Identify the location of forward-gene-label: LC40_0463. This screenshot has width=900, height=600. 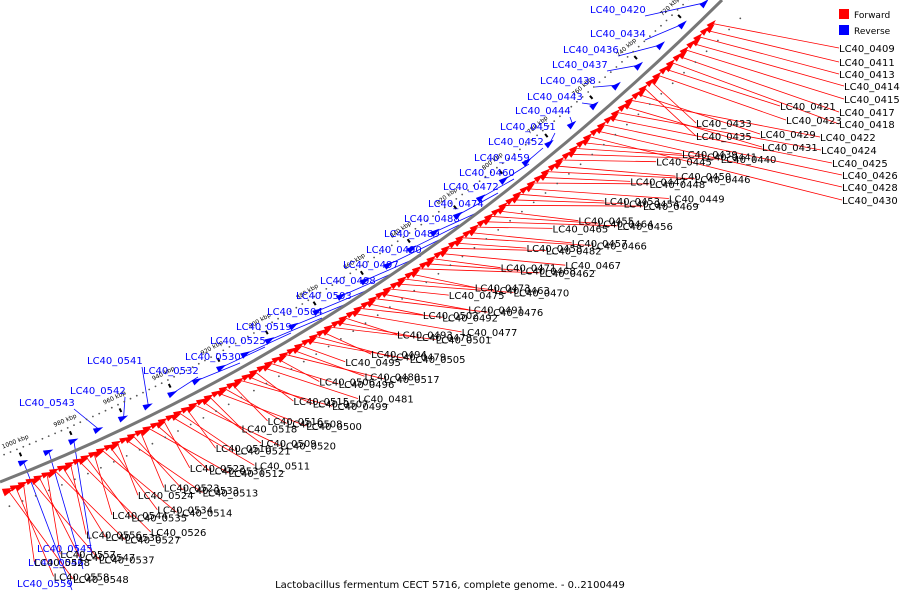
(522, 291).